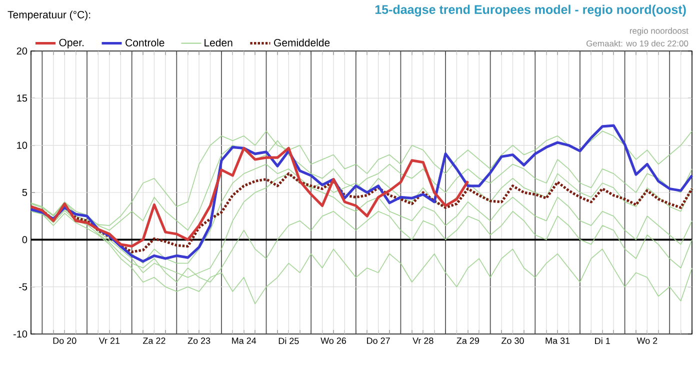 This screenshot has width=698, height=374. I want to click on x-tick-label: Zo 23, so click(199, 341).